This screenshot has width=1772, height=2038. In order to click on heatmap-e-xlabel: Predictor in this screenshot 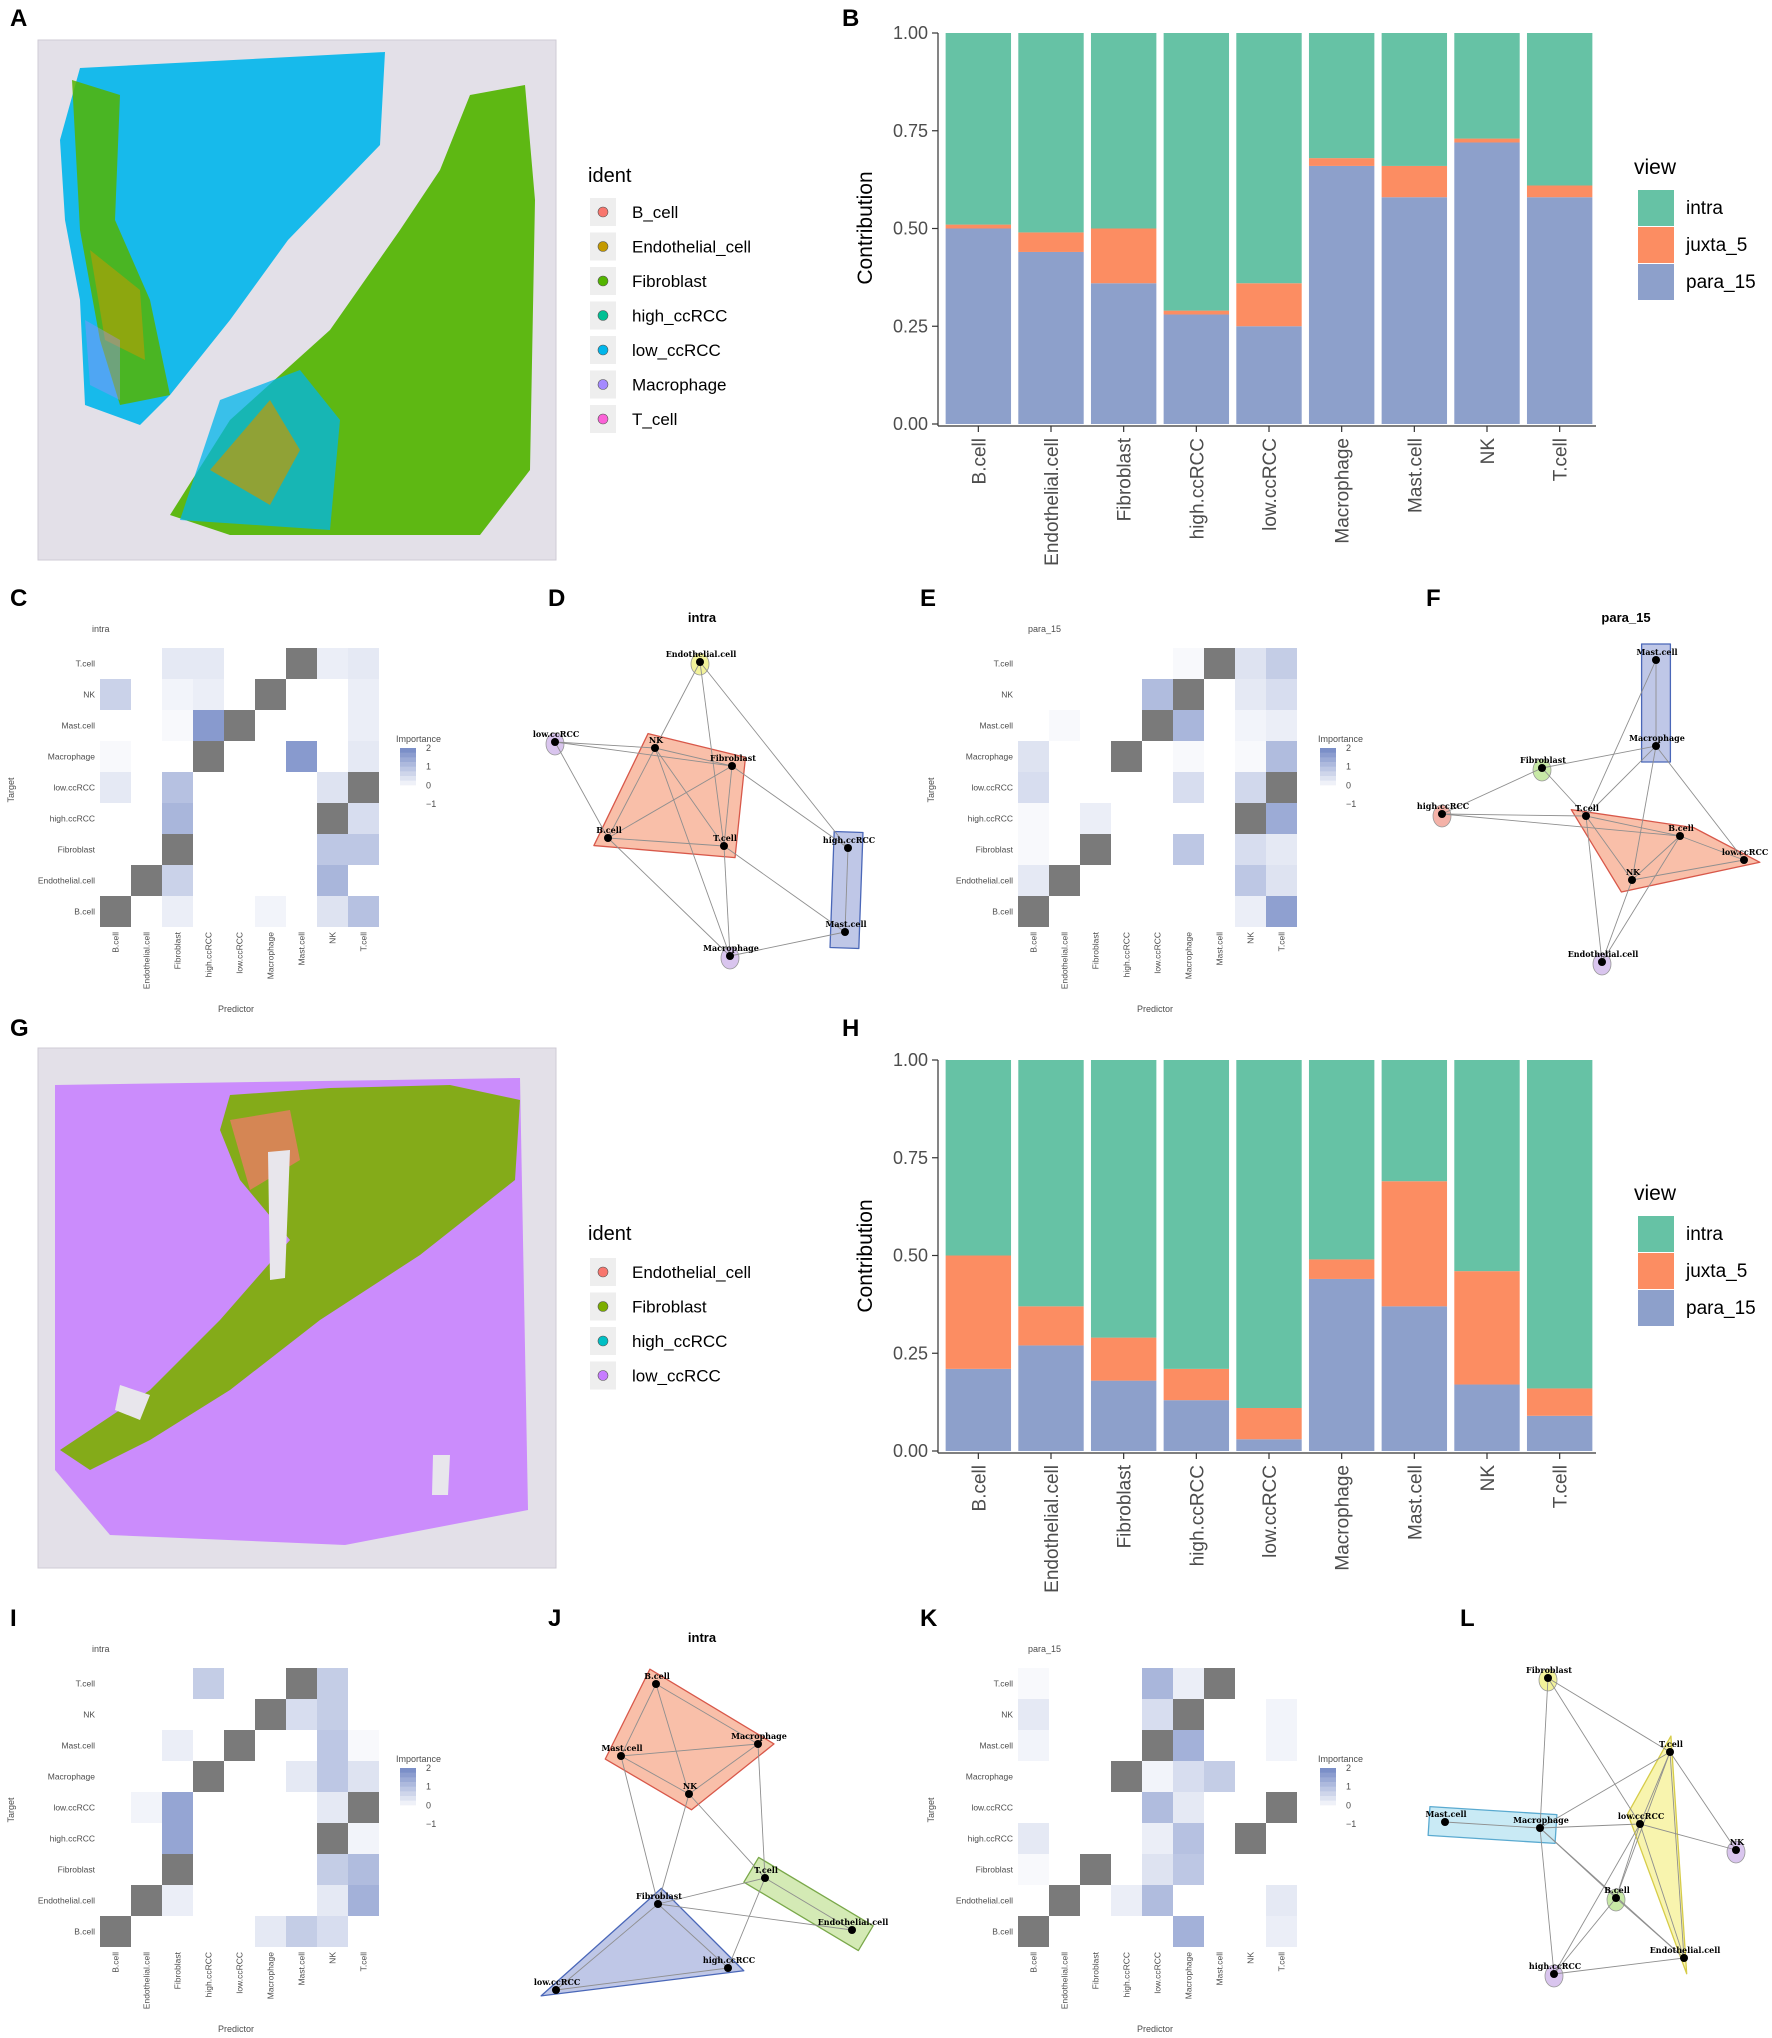, I will do `click(1155, 1009)`.